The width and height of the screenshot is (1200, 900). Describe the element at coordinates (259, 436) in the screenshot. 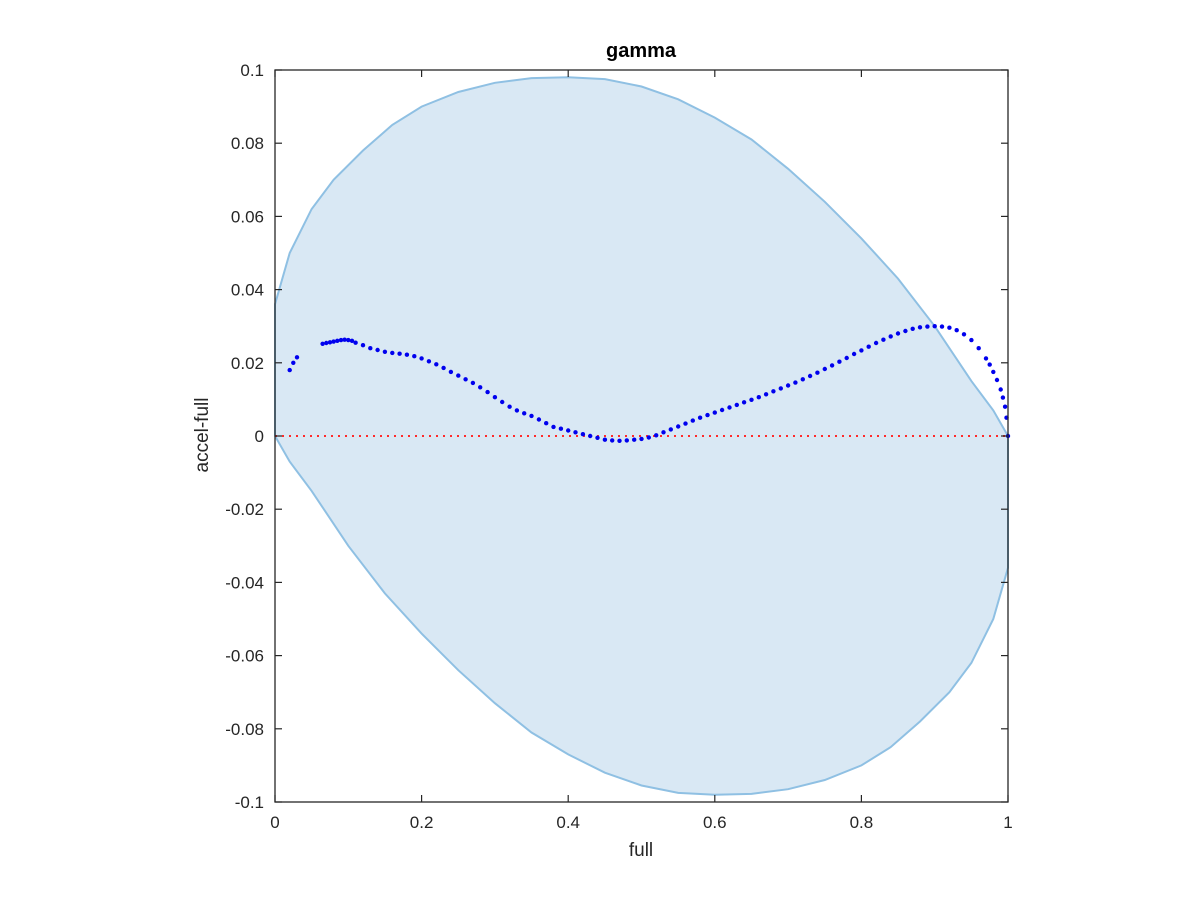

I see `y-tick-label: 0` at that location.